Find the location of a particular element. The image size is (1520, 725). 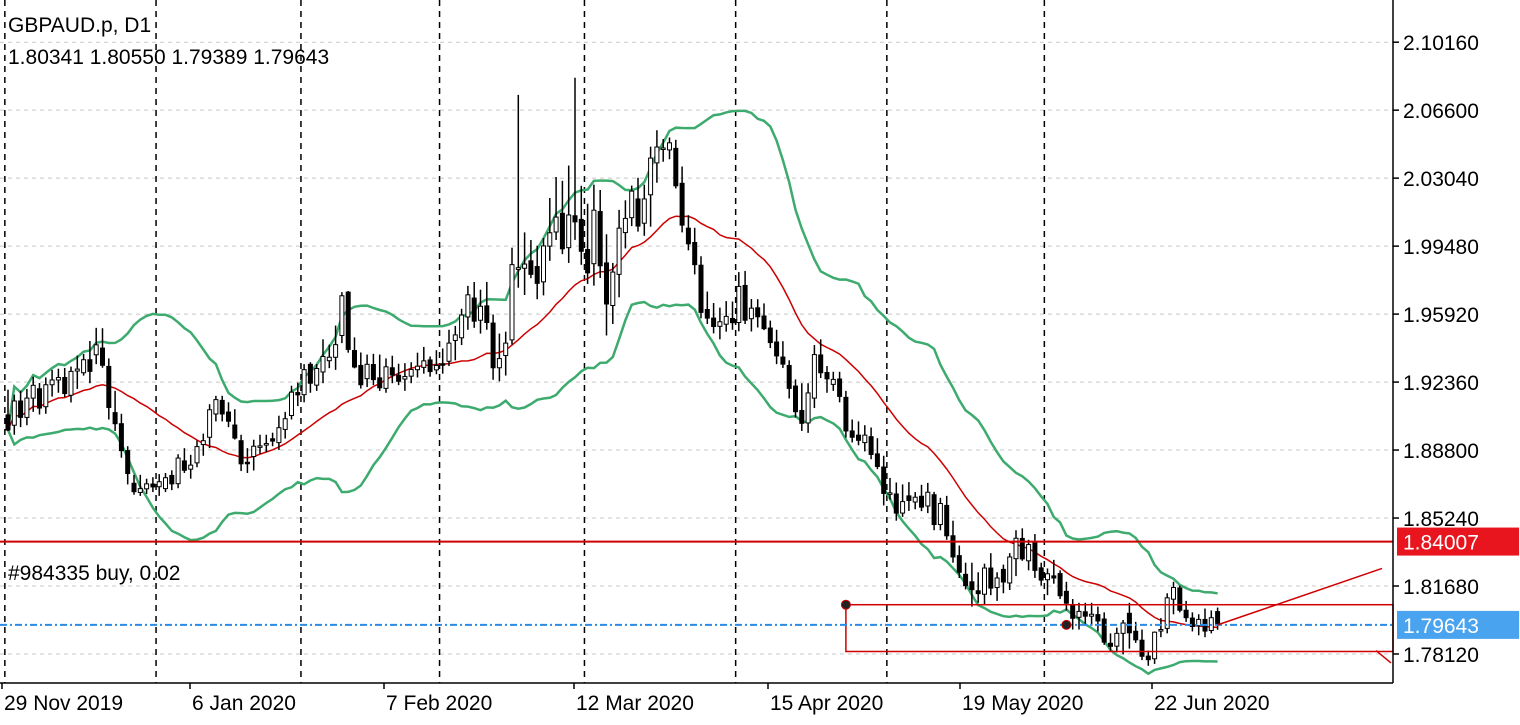

time-tick-label: 29 Nov 2019 is located at coordinates (63, 703).